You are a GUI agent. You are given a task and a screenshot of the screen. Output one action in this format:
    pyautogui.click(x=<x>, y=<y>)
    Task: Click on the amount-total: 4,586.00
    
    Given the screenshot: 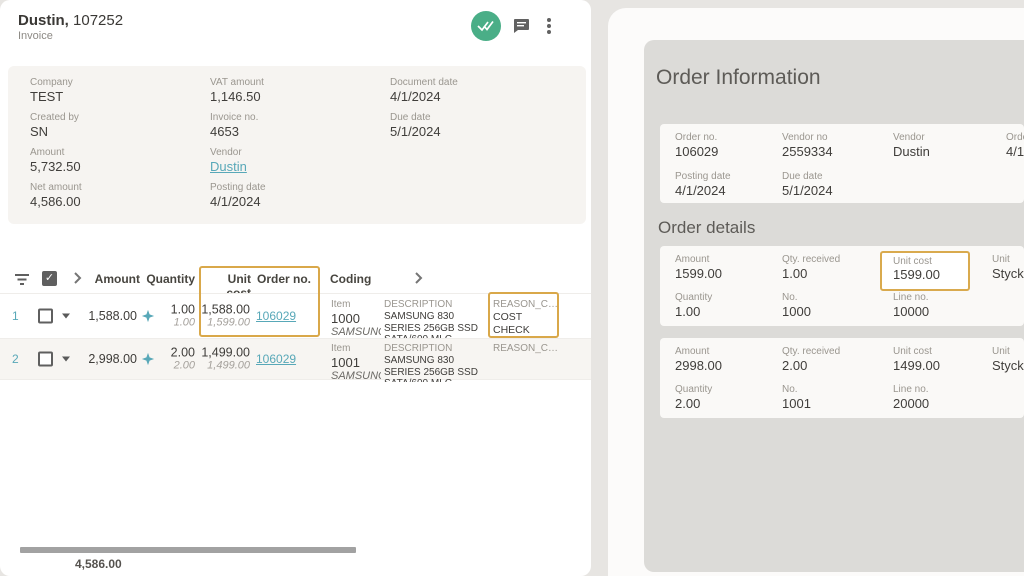 What is the action you would take?
    pyautogui.click(x=98, y=564)
    